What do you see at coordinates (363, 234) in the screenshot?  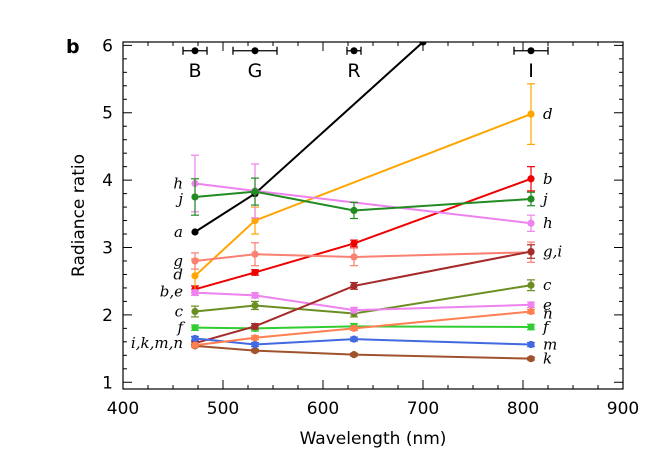 I see `series-line-b` at bounding box center [363, 234].